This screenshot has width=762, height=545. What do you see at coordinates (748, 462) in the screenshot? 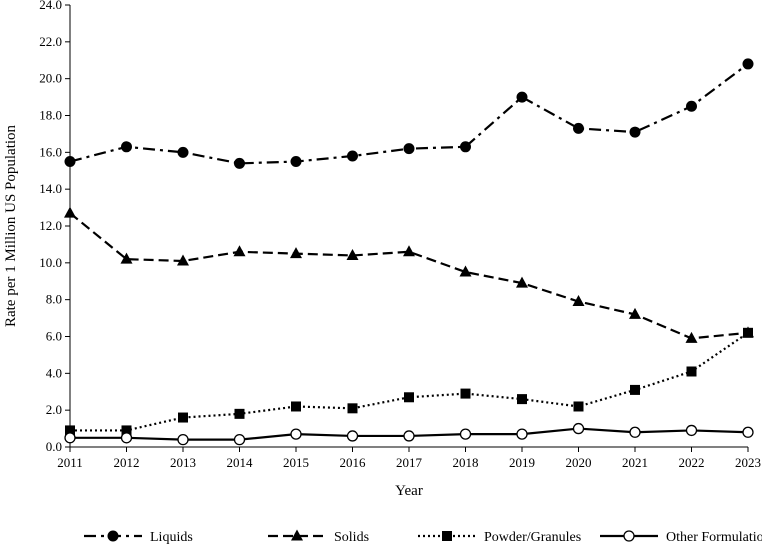
I see `x-tick-label: 2023` at bounding box center [748, 462].